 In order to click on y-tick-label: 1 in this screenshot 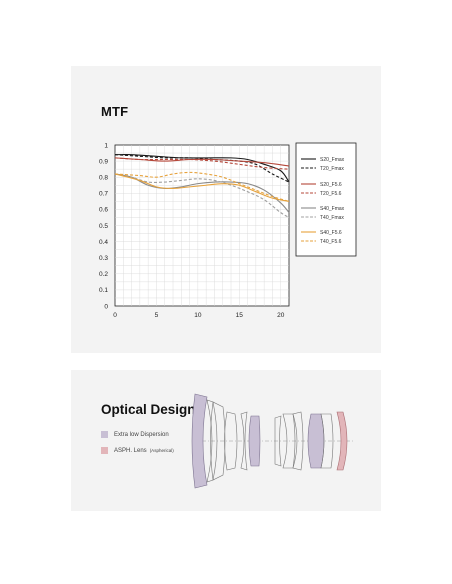, I will do `click(106, 145)`.